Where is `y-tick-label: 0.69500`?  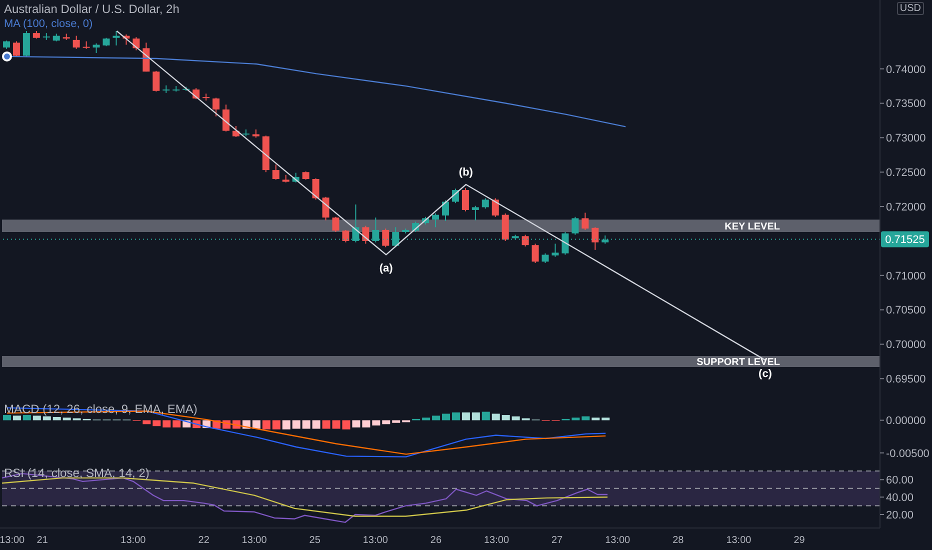 y-tick-label: 0.69500 is located at coordinates (906, 380).